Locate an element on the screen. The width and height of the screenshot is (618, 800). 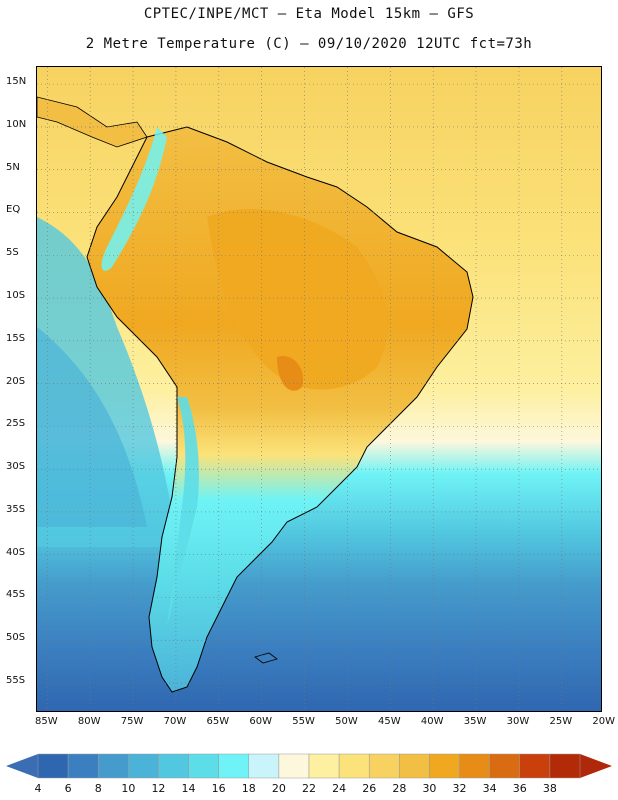
interior-warm-field is located at coordinates (297, 299).